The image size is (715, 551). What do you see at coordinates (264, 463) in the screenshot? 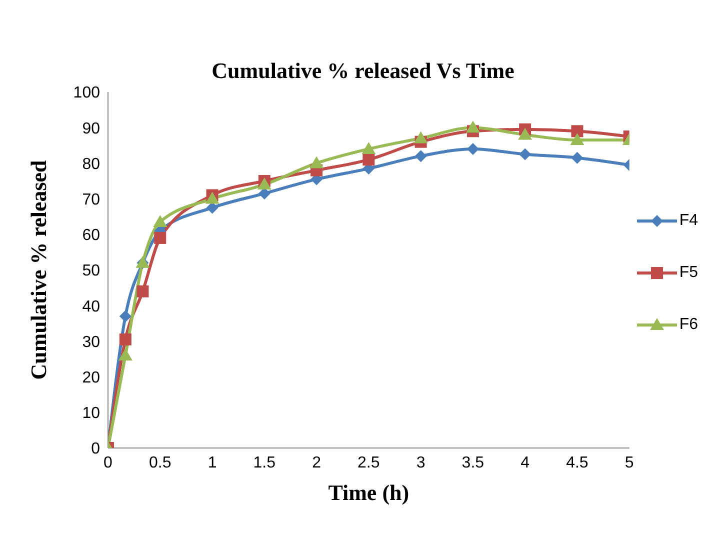
I see `x-tick-label: 1.5` at bounding box center [264, 463].